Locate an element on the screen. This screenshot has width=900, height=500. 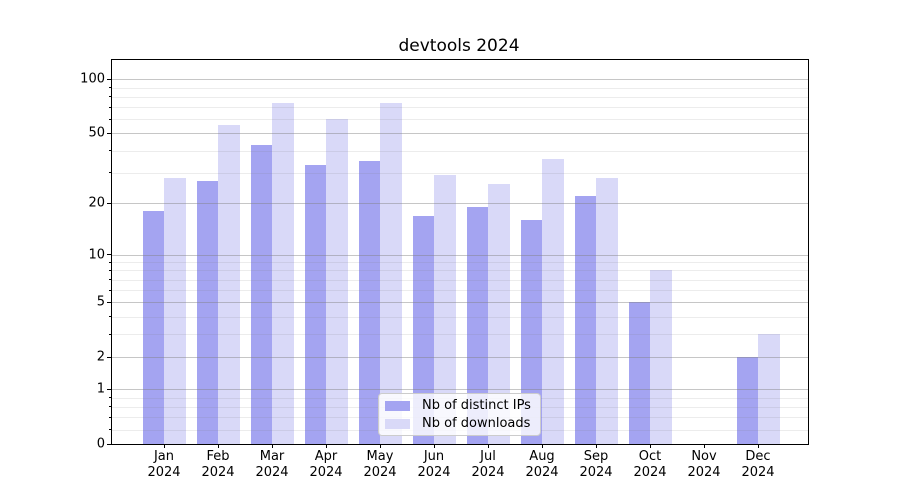
legend-label-downloads: Nb of downloads is located at coordinates (476, 423).